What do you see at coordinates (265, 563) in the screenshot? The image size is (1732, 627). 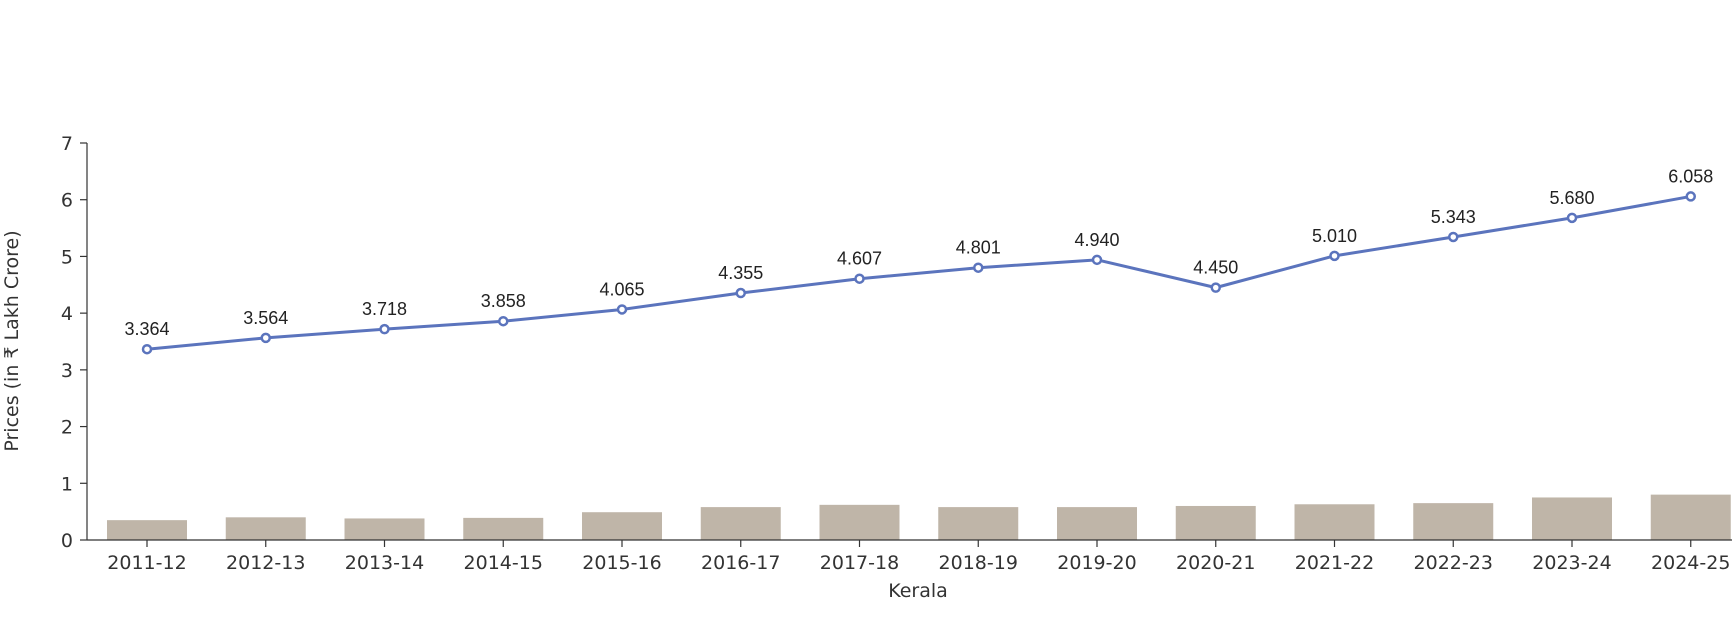 I see `x-tick-label: 2012-13` at bounding box center [265, 563].